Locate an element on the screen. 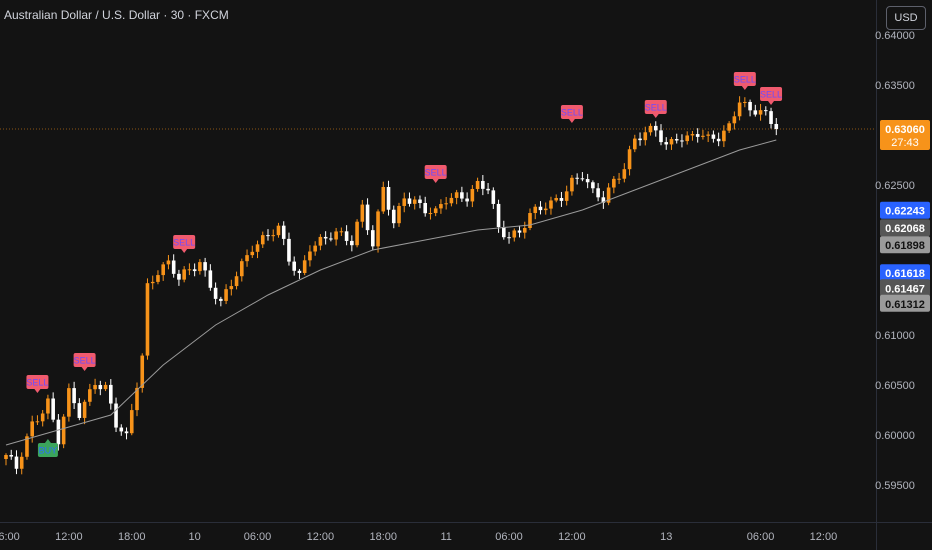  buy-signal-pointer is located at coordinates (47, 441).